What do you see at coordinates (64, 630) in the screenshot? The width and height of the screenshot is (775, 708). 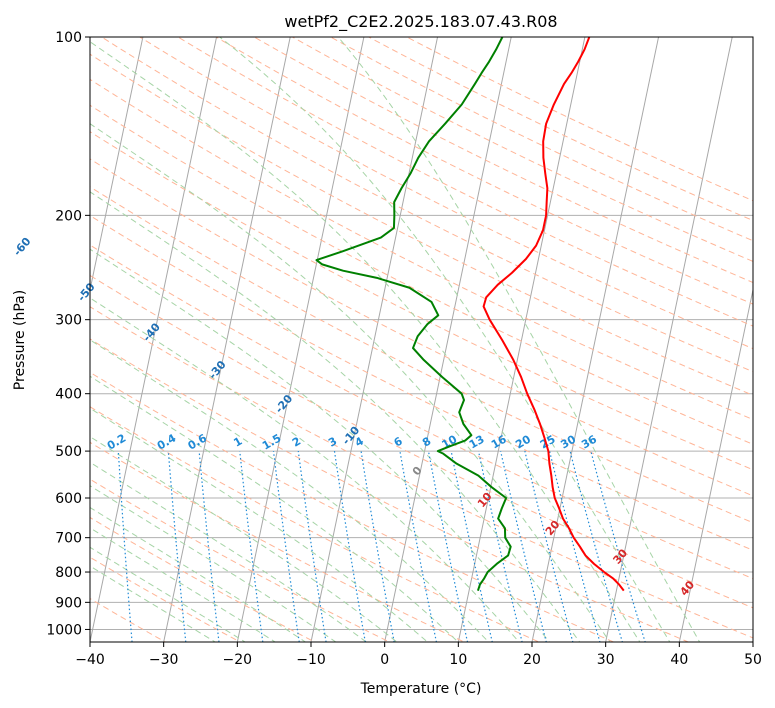 I see `y-tick-label: 1000` at bounding box center [64, 630].